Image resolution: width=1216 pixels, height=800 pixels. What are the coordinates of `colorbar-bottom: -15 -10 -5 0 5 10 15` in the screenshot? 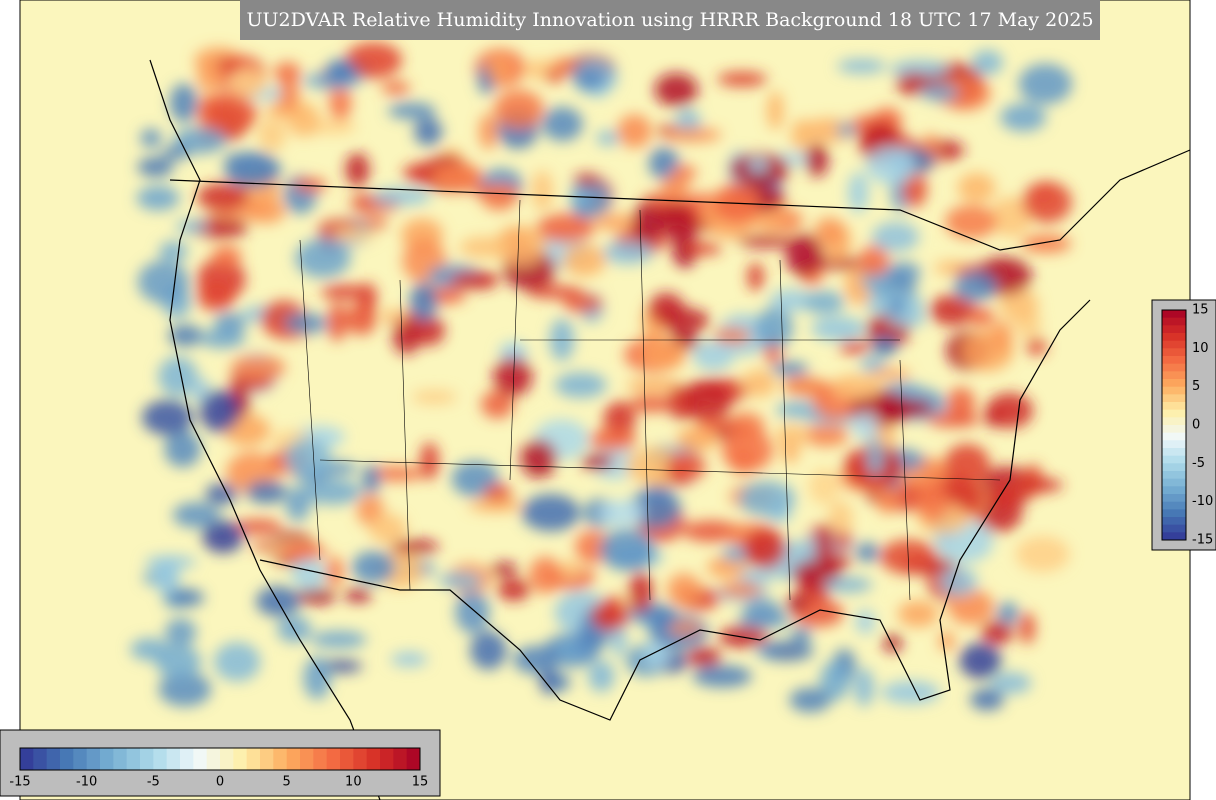 It's located at (219, 768).